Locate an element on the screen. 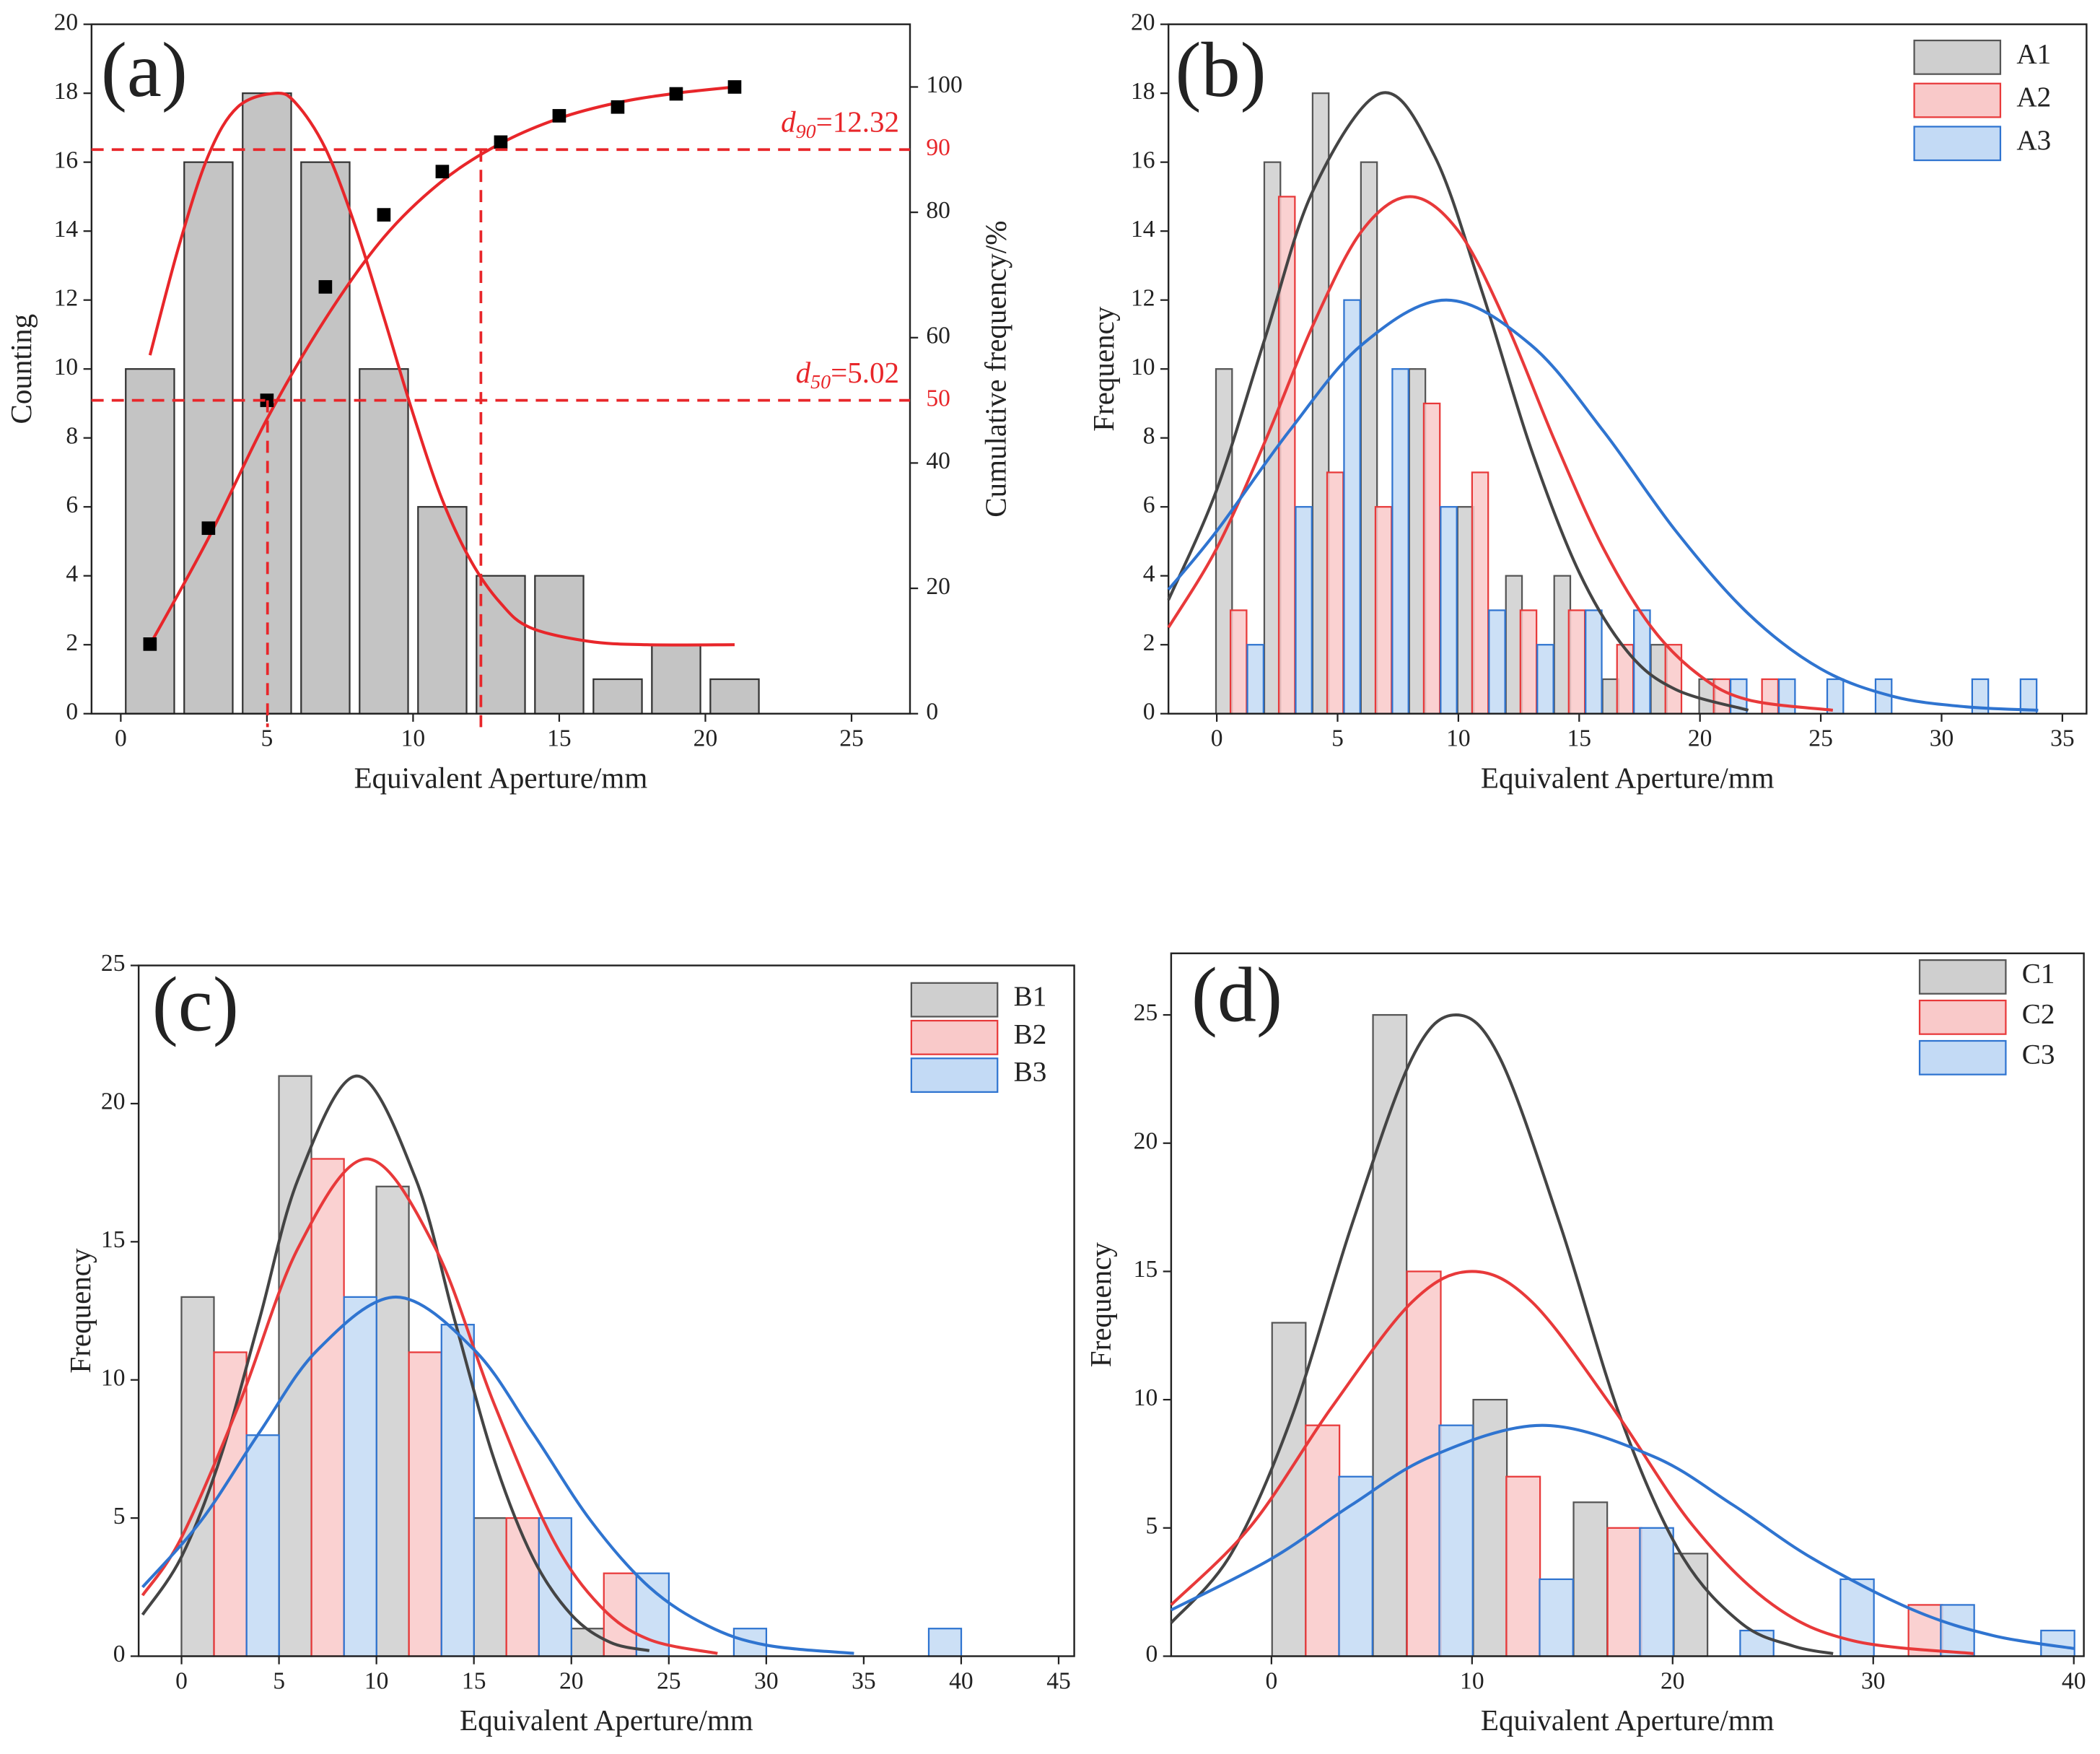 The image size is (2100, 1754). ref-label-subscript: 90 is located at coordinates (806, 132).